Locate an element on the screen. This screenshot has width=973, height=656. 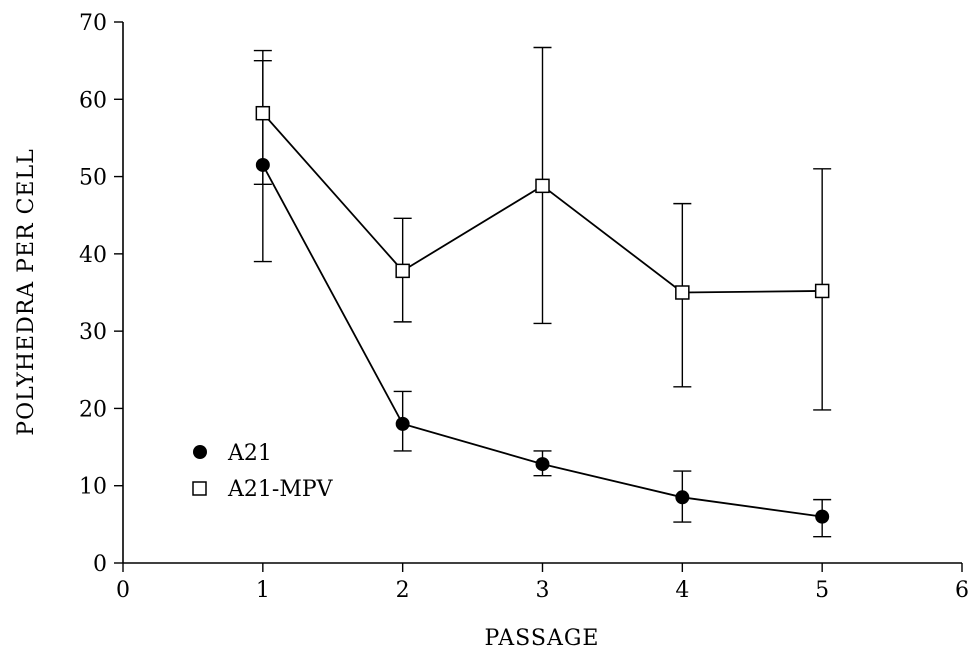
y-axis-title: POLYHEDRA PER CELL is located at coordinates (26, 291).